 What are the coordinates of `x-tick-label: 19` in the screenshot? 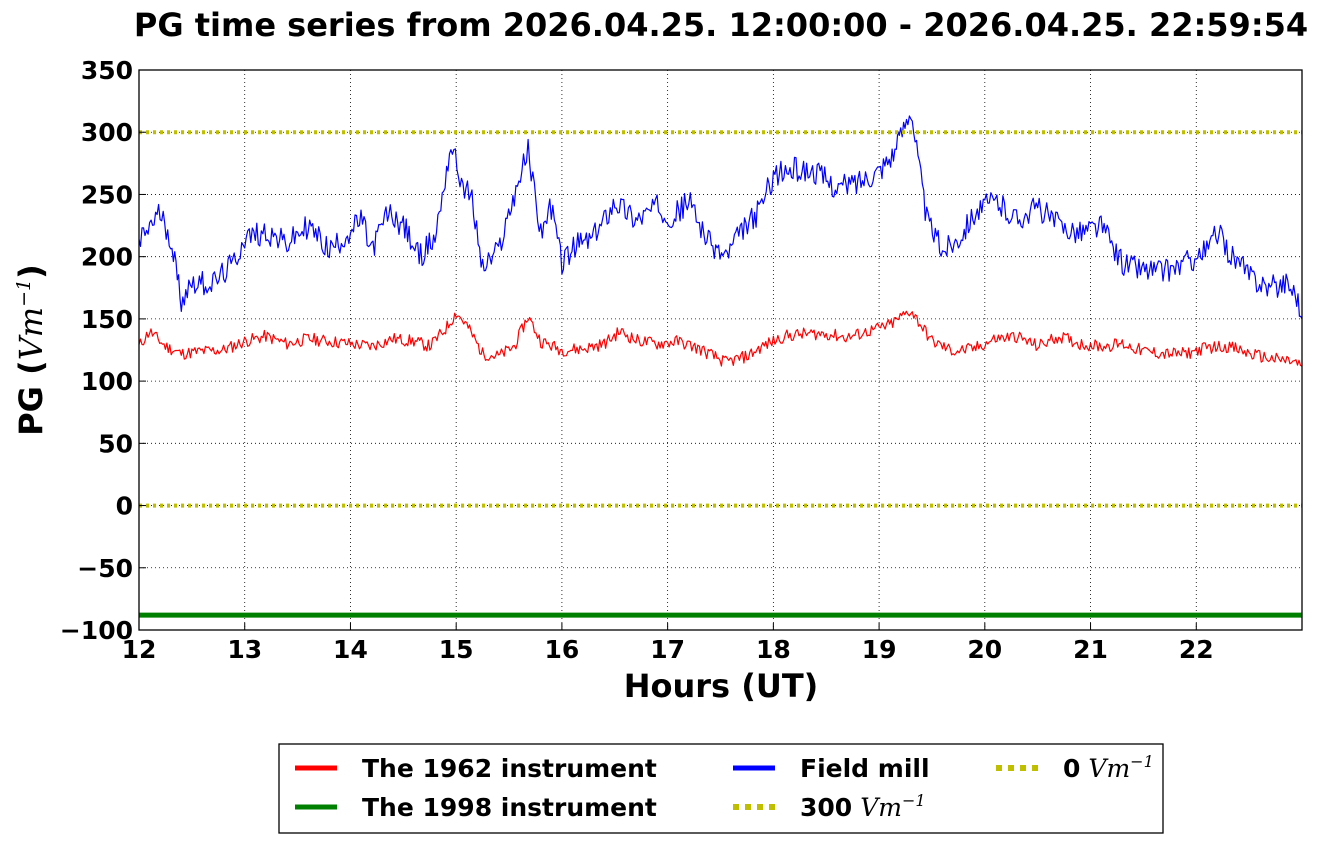 It's located at (879, 649).